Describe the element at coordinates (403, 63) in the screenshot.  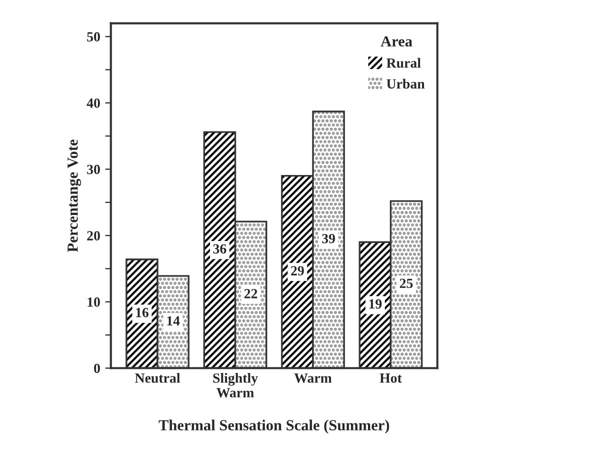
I see `legend-label: Rural` at that location.